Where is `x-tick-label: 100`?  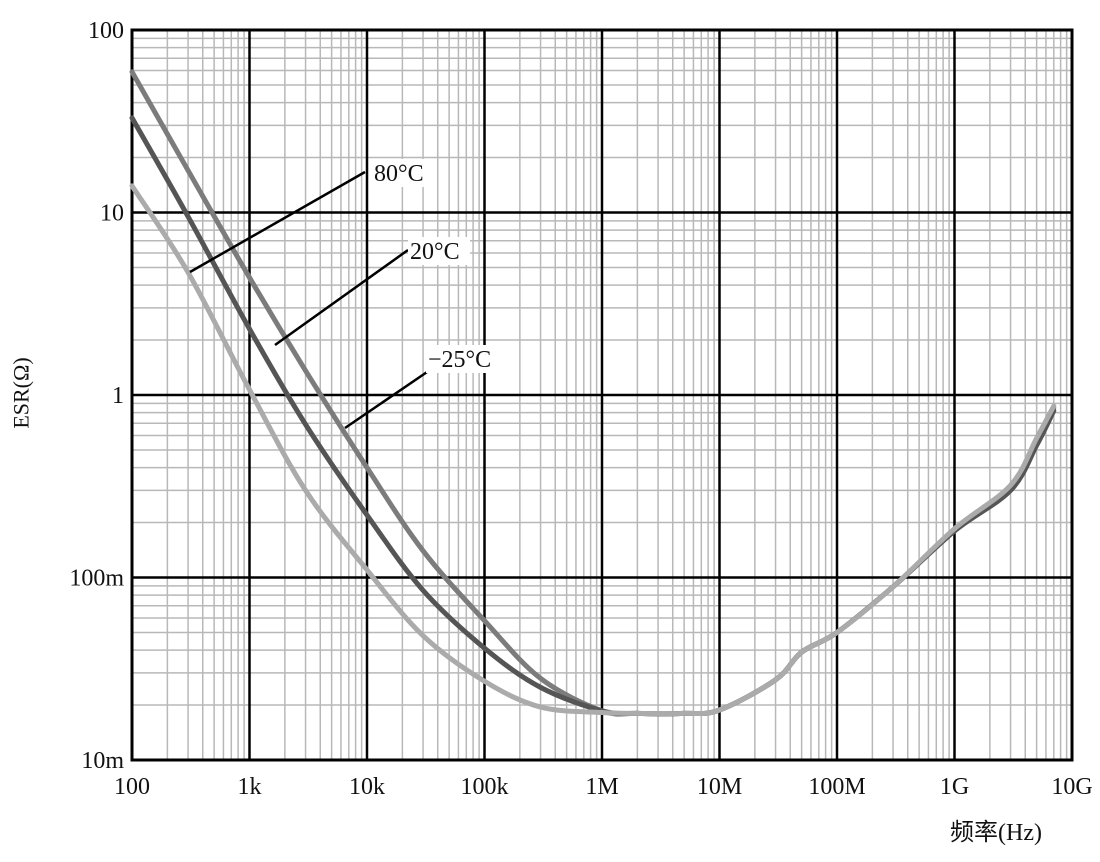
x-tick-label: 100 is located at coordinates (132, 787).